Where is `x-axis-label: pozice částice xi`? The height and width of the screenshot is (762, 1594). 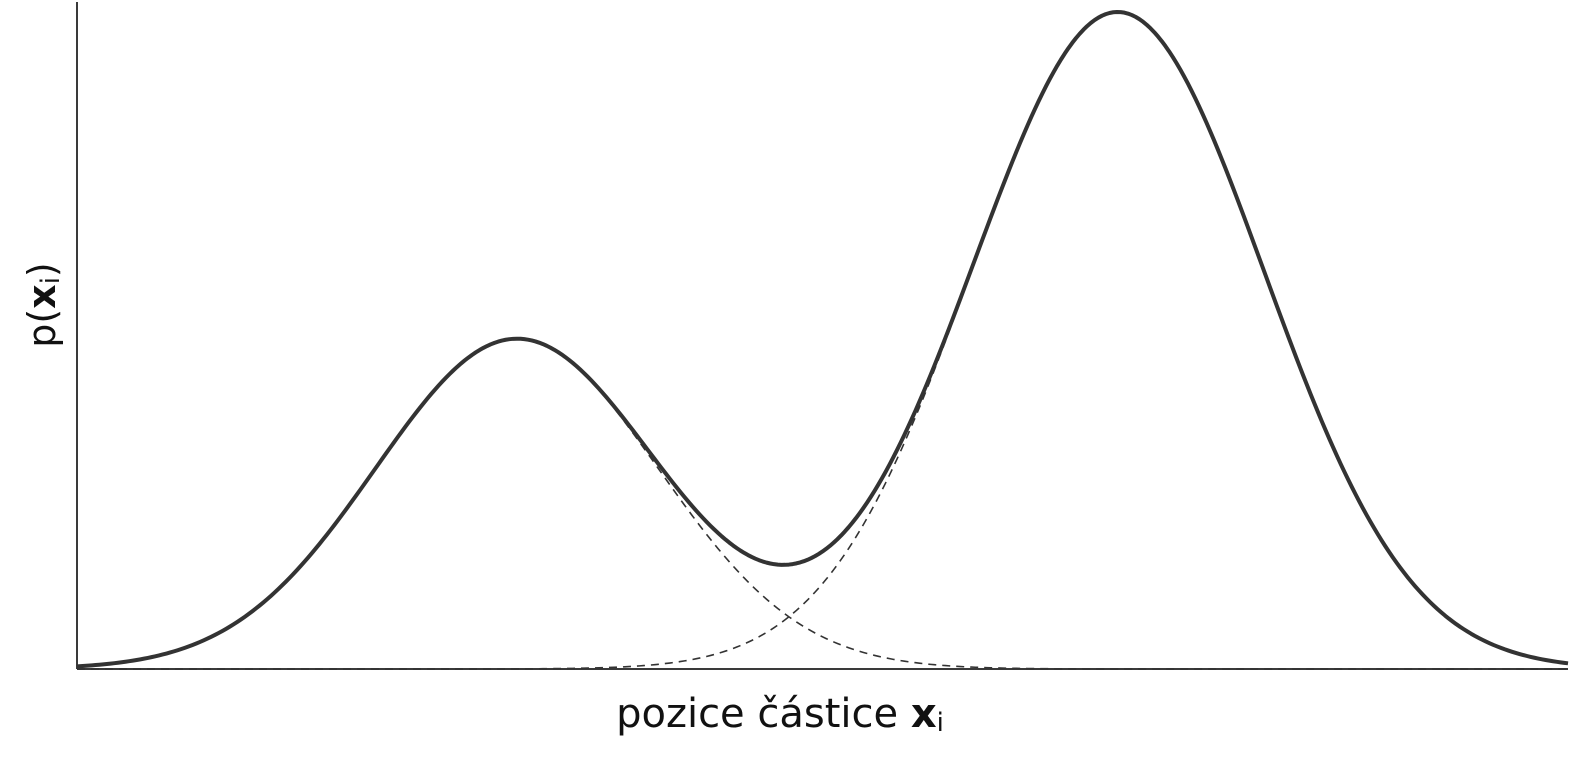
x-axis-label: pozice částice xi is located at coordinates (780, 714).